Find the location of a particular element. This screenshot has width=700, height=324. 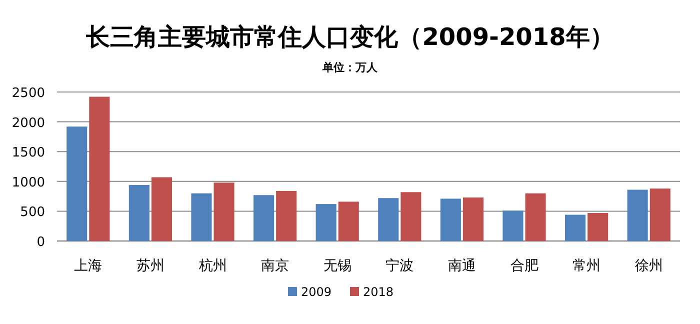

legend-label: 2009 is located at coordinates (316, 292).